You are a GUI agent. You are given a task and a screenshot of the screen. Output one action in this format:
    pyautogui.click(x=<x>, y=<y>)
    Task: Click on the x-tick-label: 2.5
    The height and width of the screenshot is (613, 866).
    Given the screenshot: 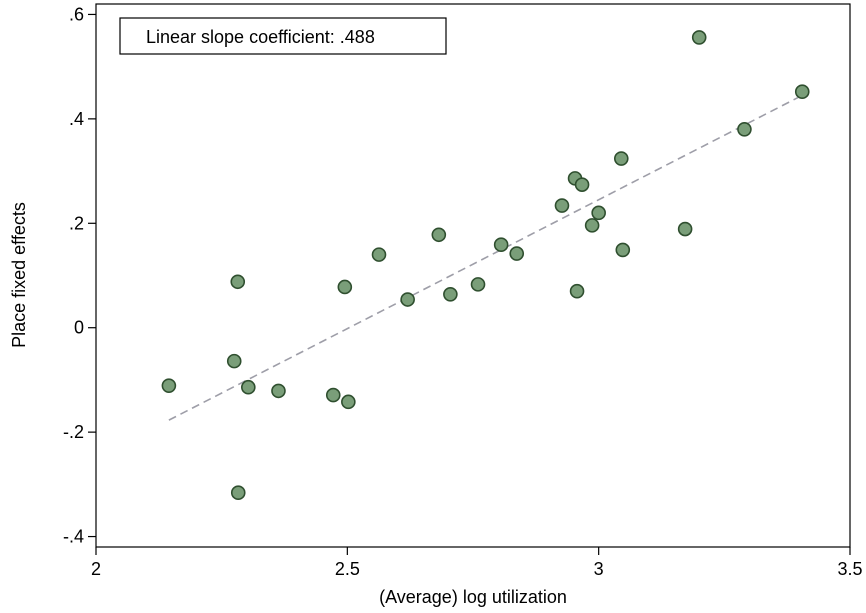 What is the action you would take?
    pyautogui.click(x=347, y=569)
    